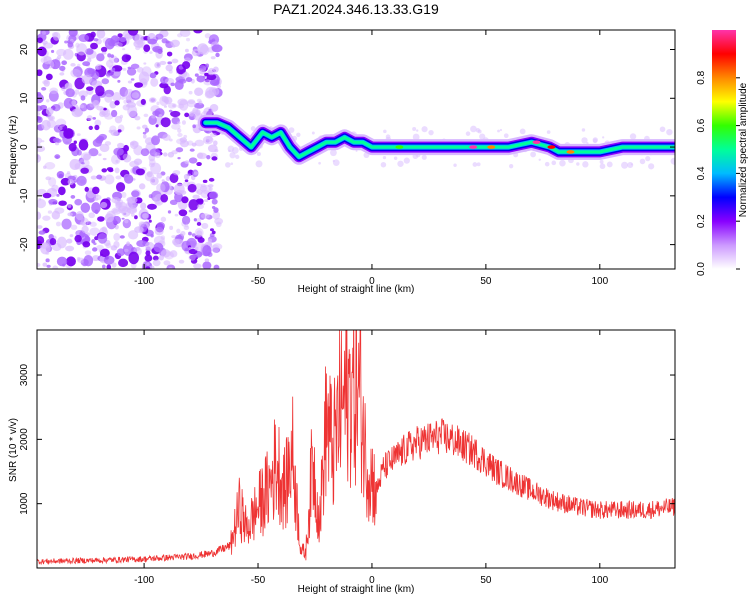  What do you see at coordinates (13, 150) in the screenshot?
I see `spectrogram-y-label: Frequency (Hz)` at bounding box center [13, 150].